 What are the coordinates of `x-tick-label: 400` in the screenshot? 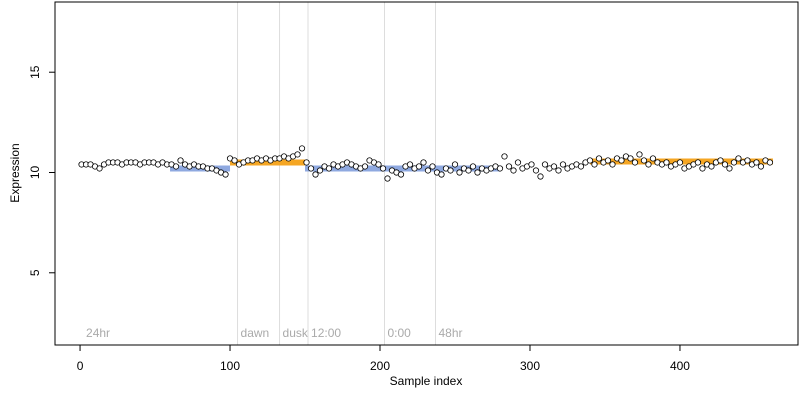 It's located at (680, 366).